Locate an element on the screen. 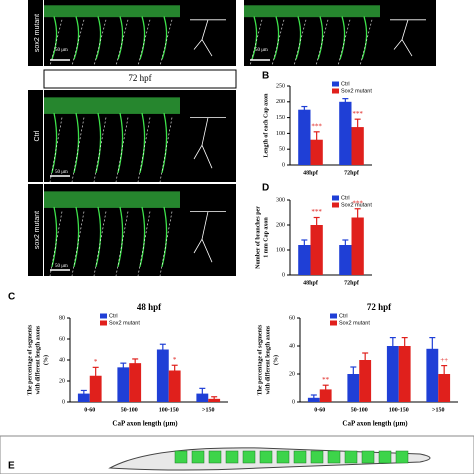  row-label: Ctrl is located at coordinates (37, 135).